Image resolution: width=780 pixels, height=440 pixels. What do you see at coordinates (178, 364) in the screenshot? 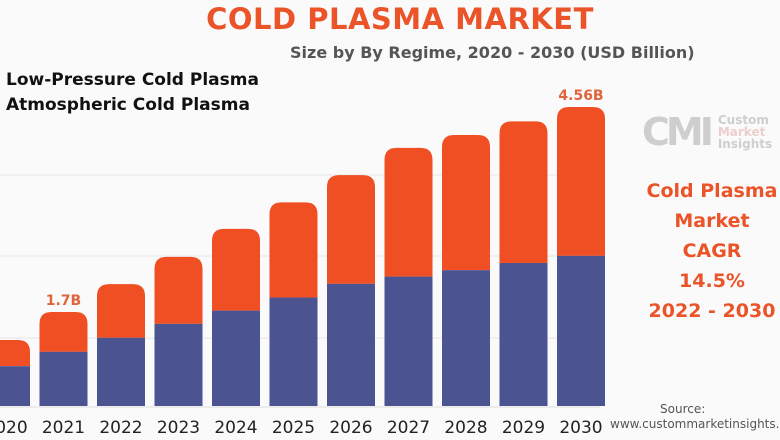
I see `bar-low-pressure-2023` at bounding box center [178, 364].